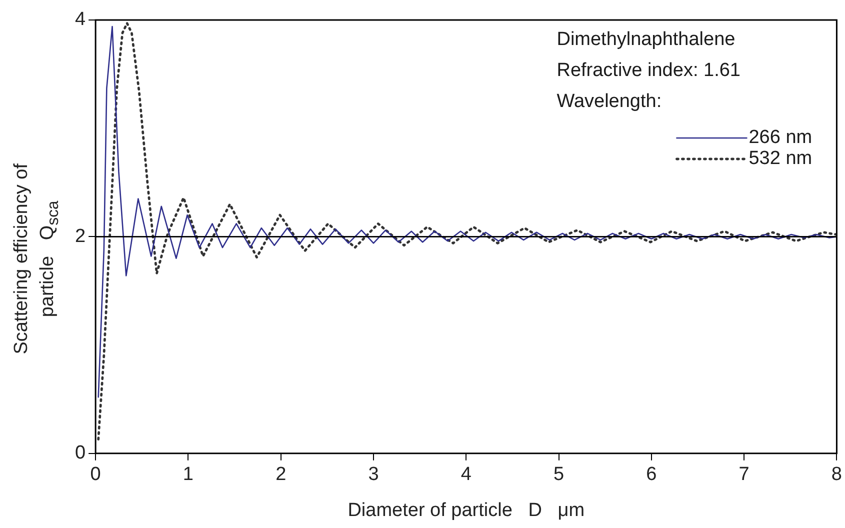  What do you see at coordinates (648, 70) in the screenshot?
I see `legend-title: Dimethylnaphthalene Refractive index: 1.61 Wavelength:` at bounding box center [648, 70].